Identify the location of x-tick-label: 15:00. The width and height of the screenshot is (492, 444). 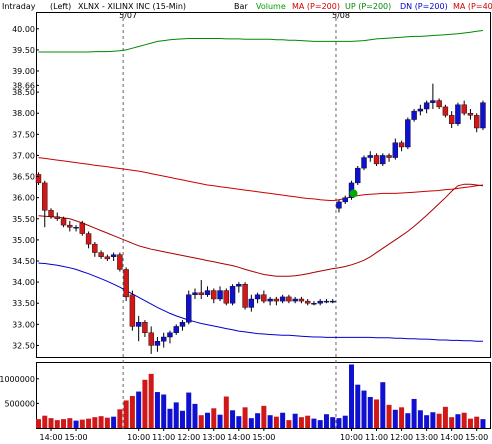
(76, 437).